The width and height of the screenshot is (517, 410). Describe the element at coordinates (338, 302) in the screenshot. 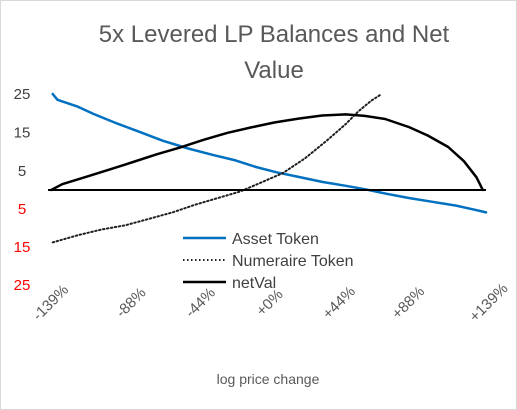

I see `x-tick-label: +44%` at that location.